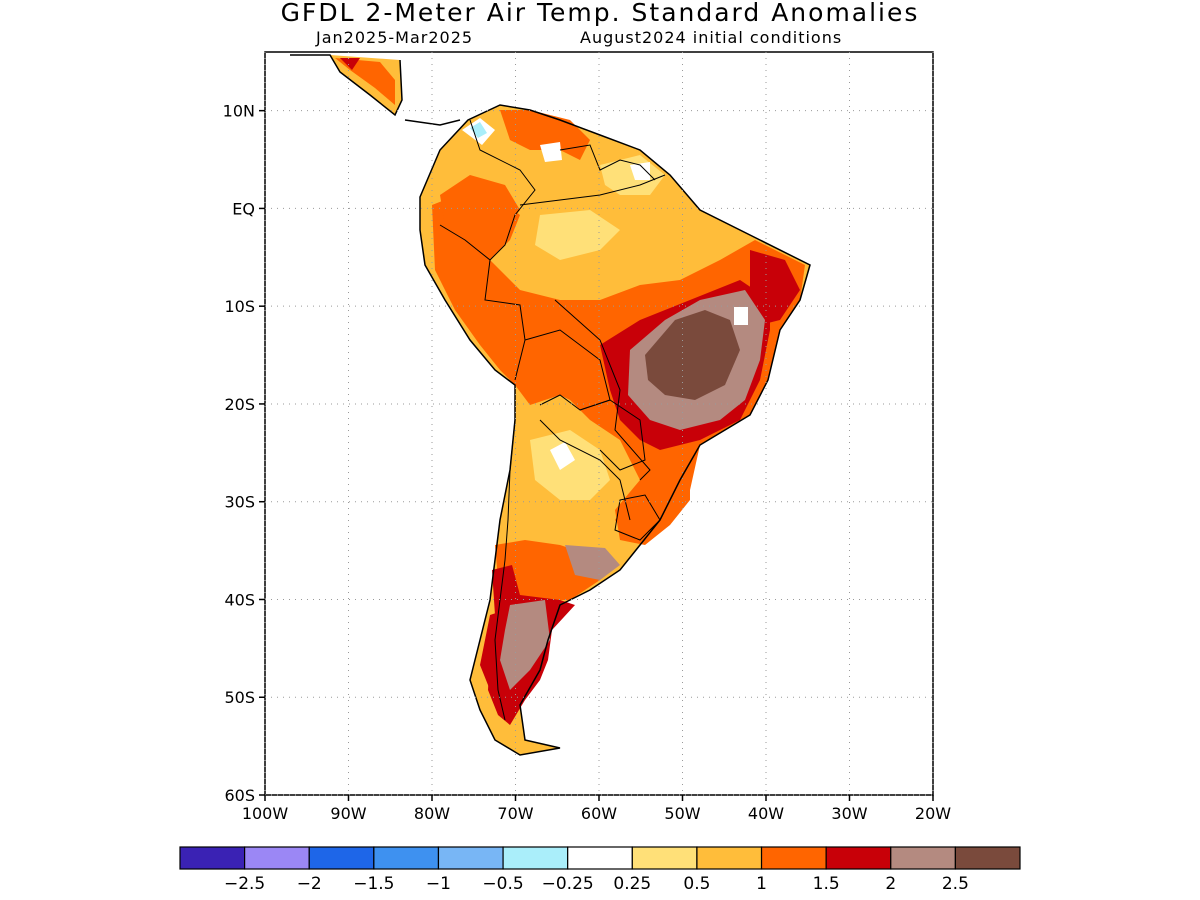  I want to click on central-america-red, so click(350, 64).